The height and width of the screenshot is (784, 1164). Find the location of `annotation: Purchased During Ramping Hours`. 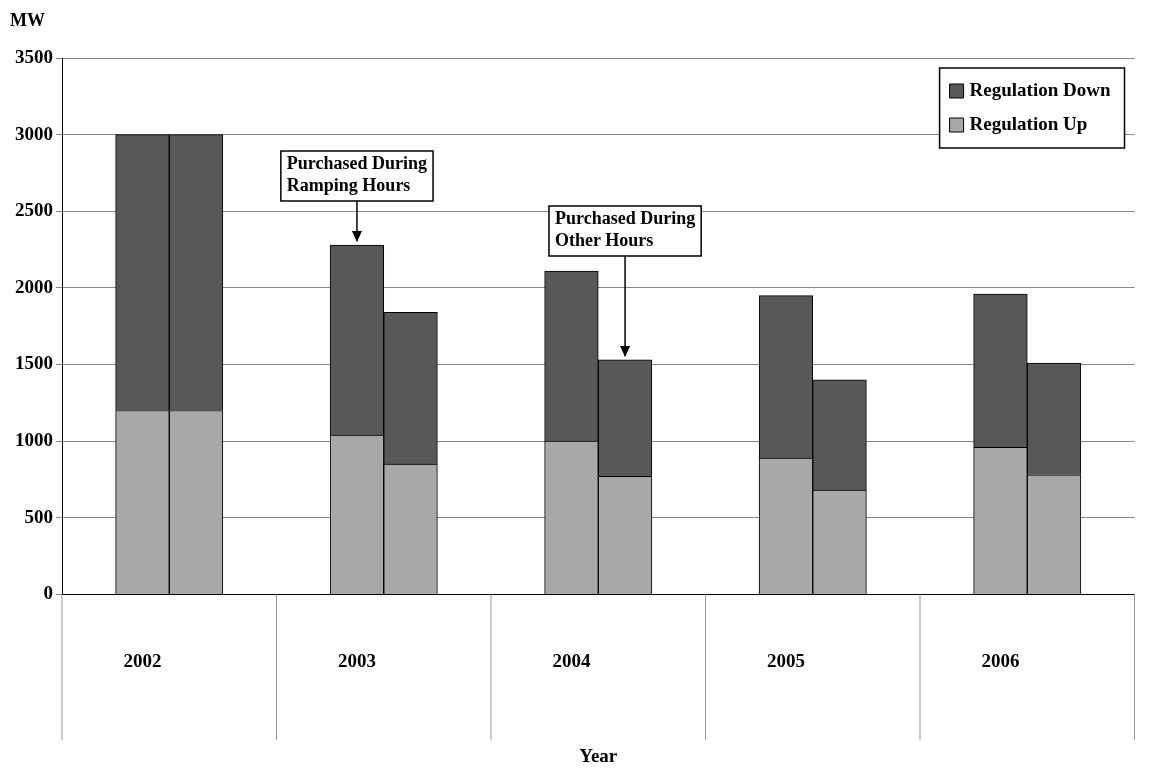

annotation: Purchased During Ramping Hours is located at coordinates (357, 173).